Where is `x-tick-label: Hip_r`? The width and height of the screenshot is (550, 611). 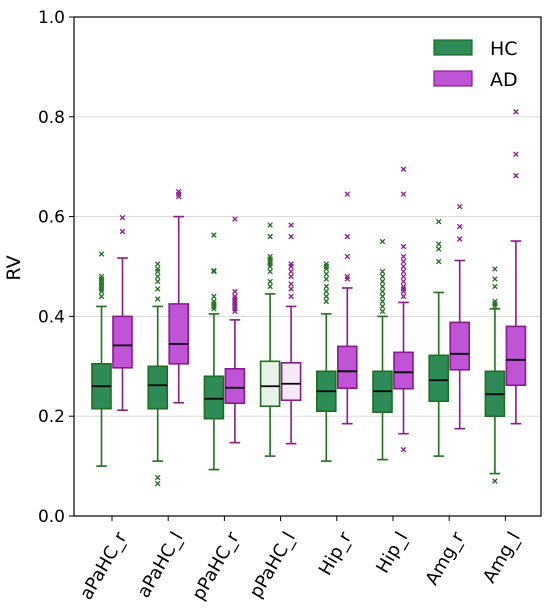 x-tick-label: Hip_r is located at coordinates (336, 553).